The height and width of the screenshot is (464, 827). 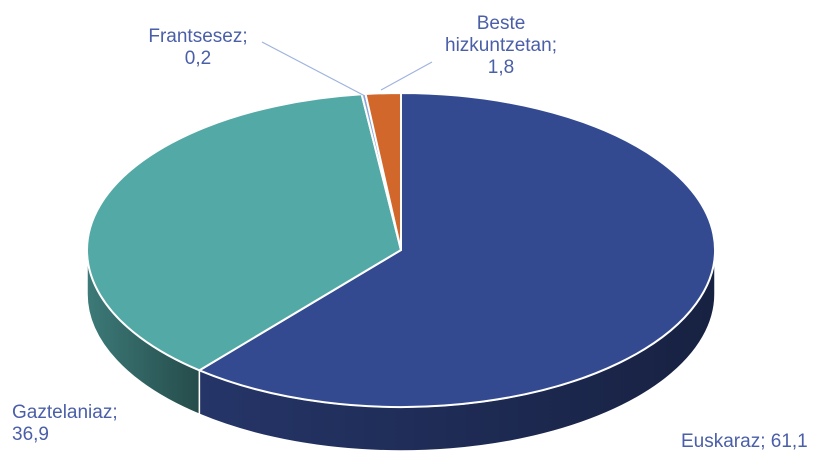 I want to click on data-label-line: 1,8, so click(x=501, y=67).